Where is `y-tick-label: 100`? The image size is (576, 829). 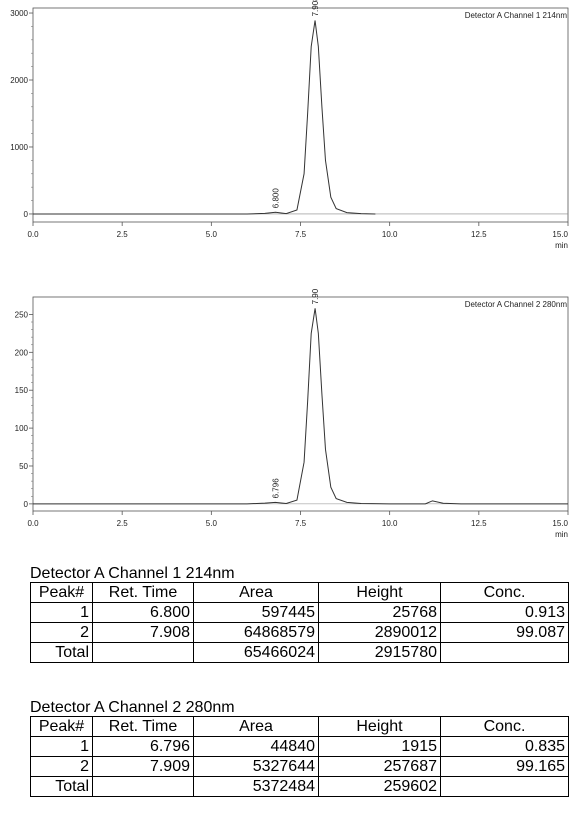 y-tick-label: 100 is located at coordinates (22, 428).